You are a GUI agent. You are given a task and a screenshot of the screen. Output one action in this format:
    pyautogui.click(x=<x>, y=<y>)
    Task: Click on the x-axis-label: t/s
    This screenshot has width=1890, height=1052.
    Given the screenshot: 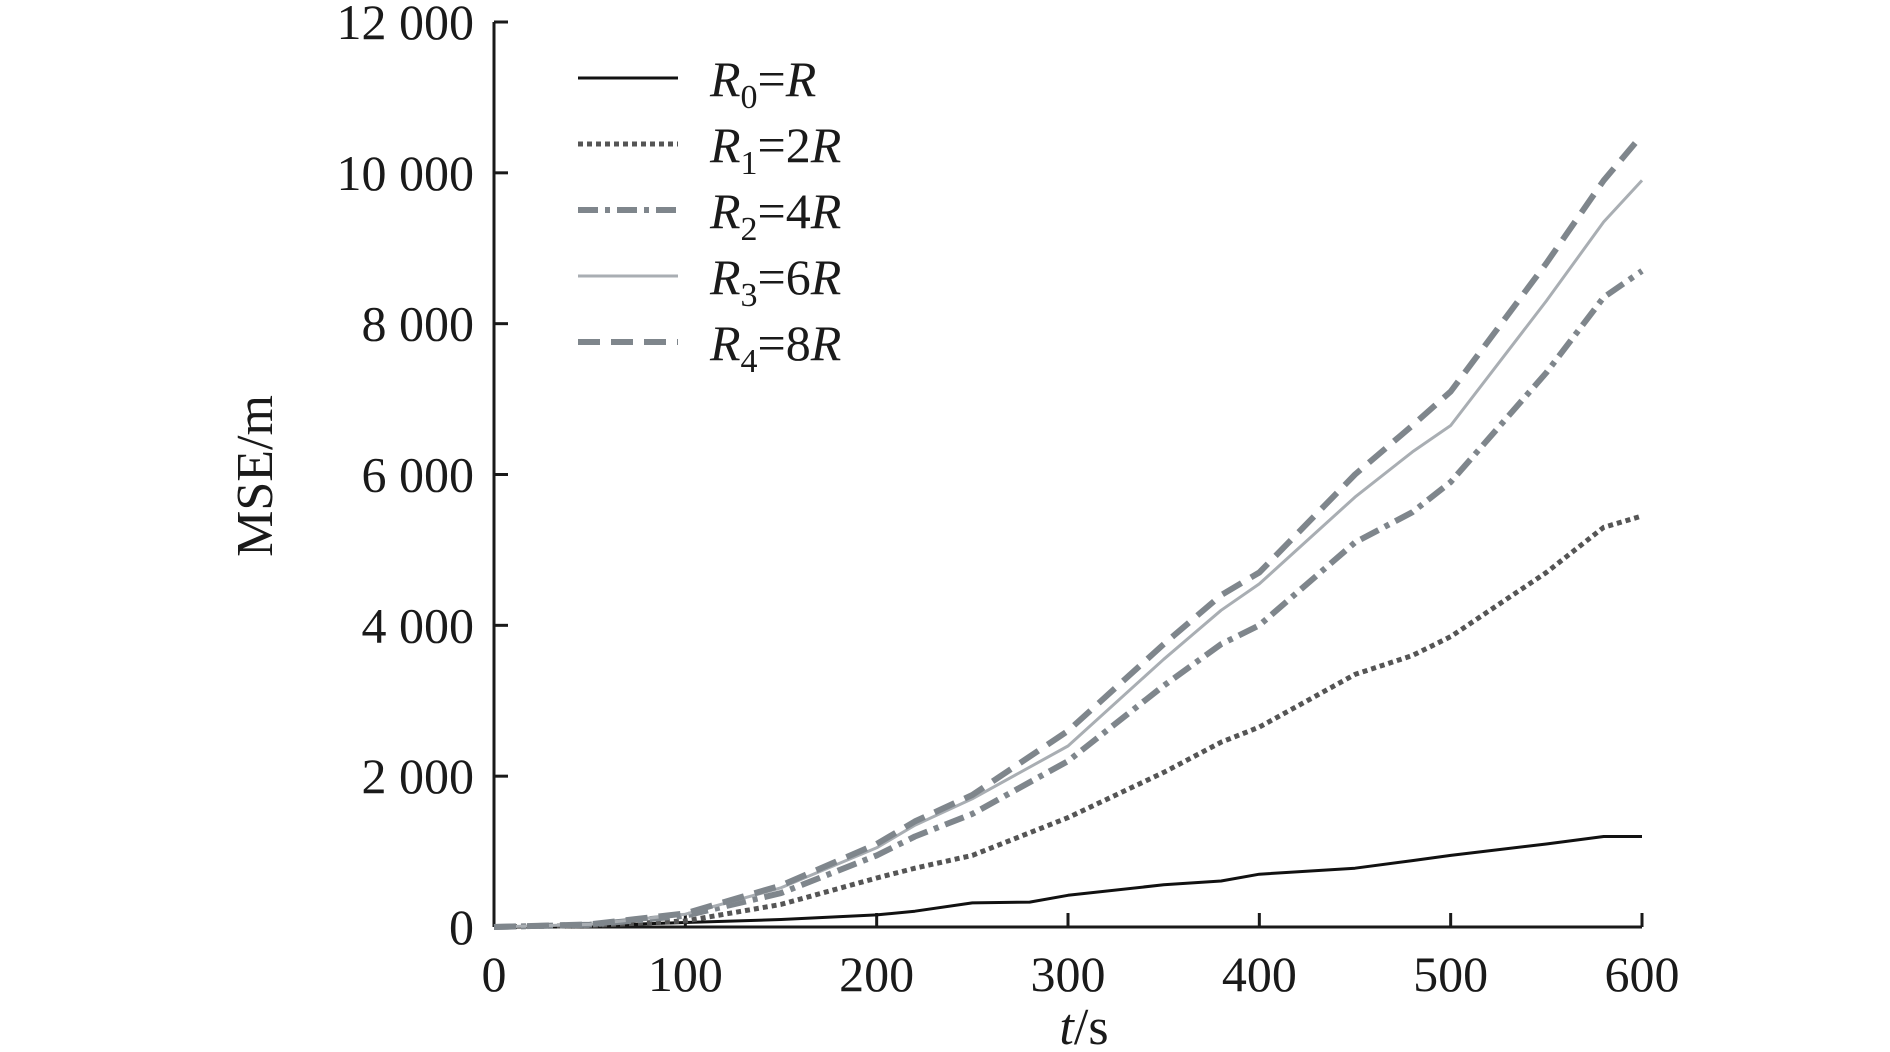 What is the action you would take?
    pyautogui.click(x=1083, y=1025)
    